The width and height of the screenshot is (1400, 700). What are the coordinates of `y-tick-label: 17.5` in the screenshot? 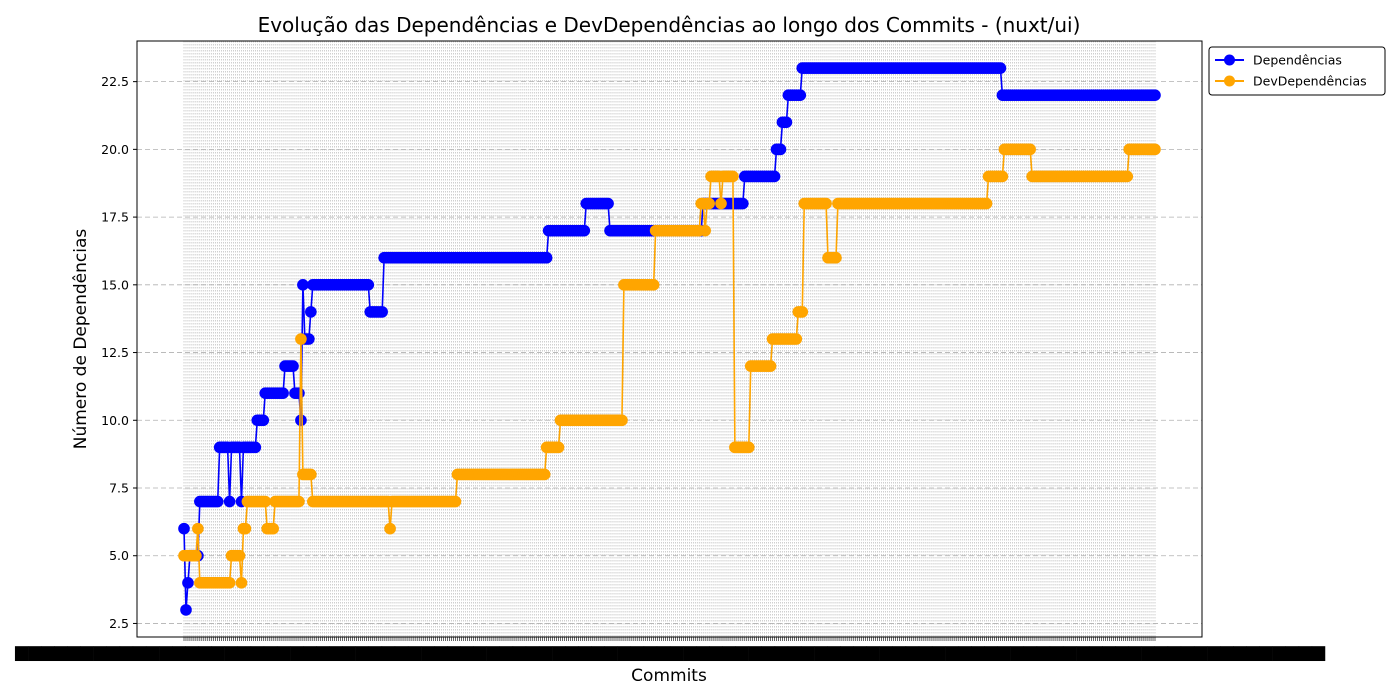 It's located at (115, 217).